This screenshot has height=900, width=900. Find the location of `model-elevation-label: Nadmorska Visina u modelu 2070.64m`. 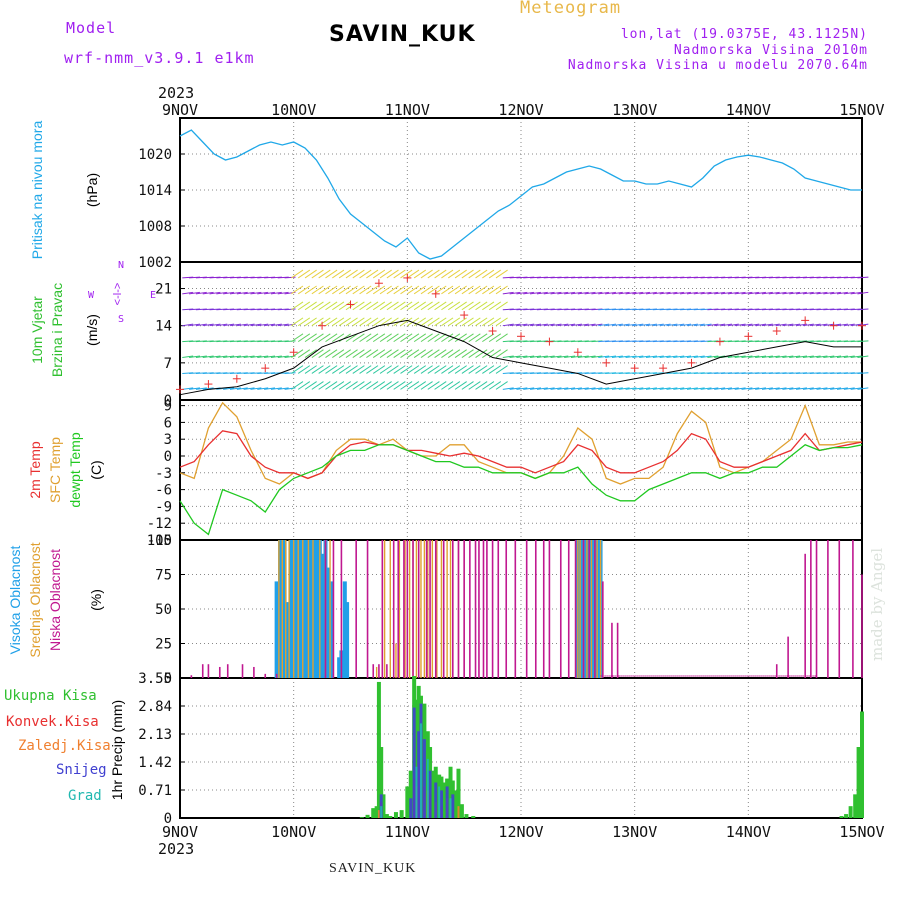

model-elevation-label: Nadmorska Visina u modelu 2070.64m is located at coordinates (717, 65).